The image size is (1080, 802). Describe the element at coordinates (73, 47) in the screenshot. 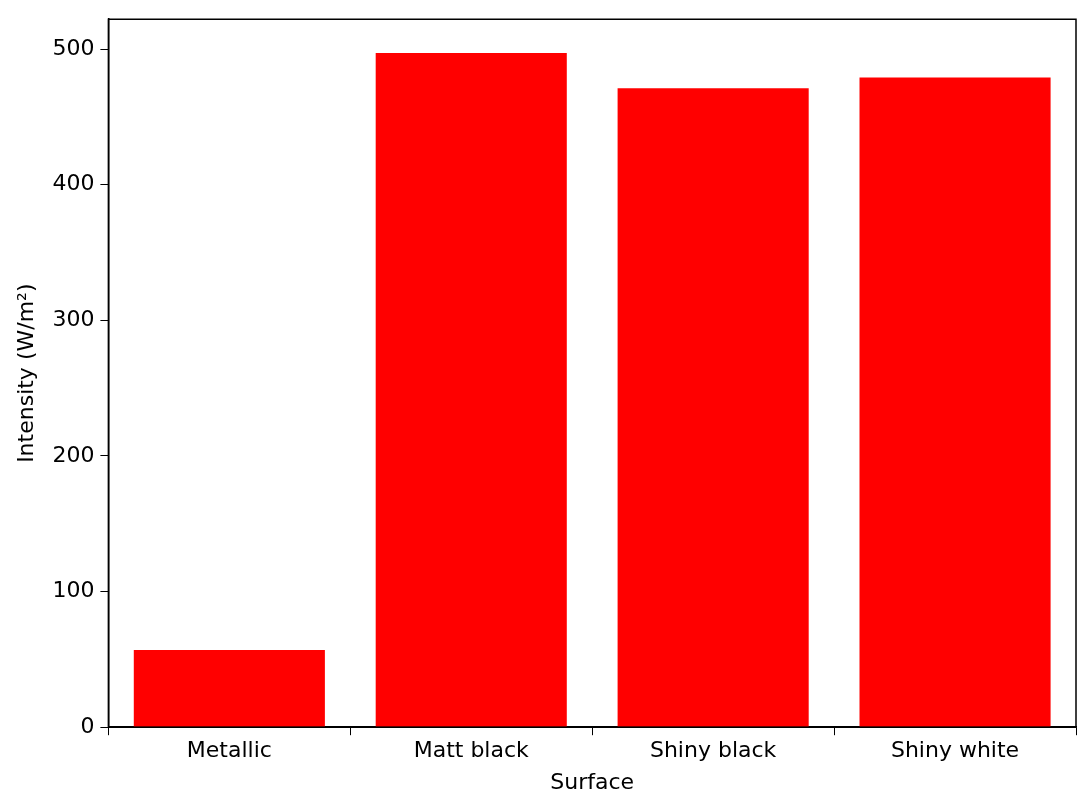

I see `y-tick-label: 500` at that location.